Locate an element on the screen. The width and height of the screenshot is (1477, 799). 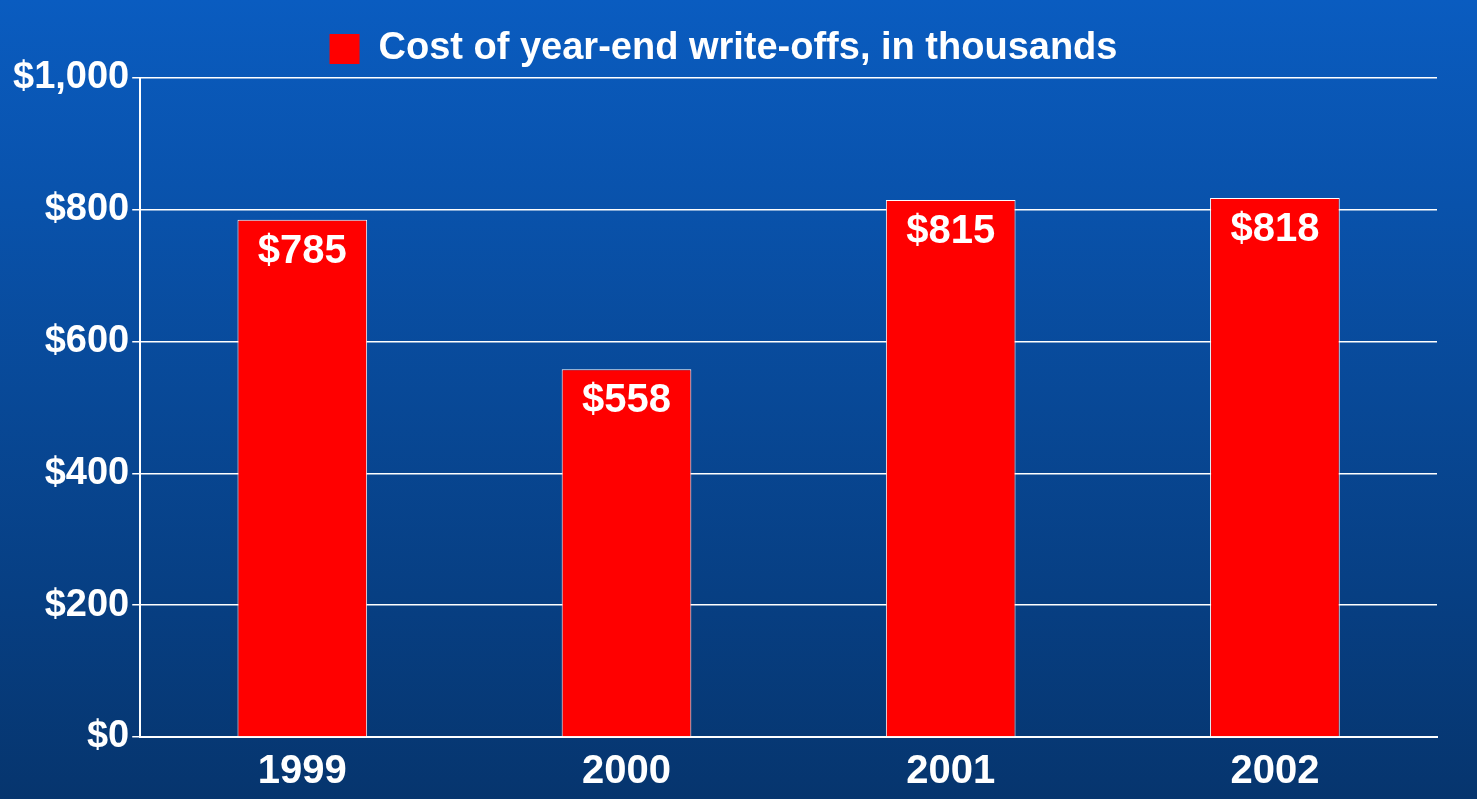
x-tick-label: 2001 is located at coordinates (951, 769).